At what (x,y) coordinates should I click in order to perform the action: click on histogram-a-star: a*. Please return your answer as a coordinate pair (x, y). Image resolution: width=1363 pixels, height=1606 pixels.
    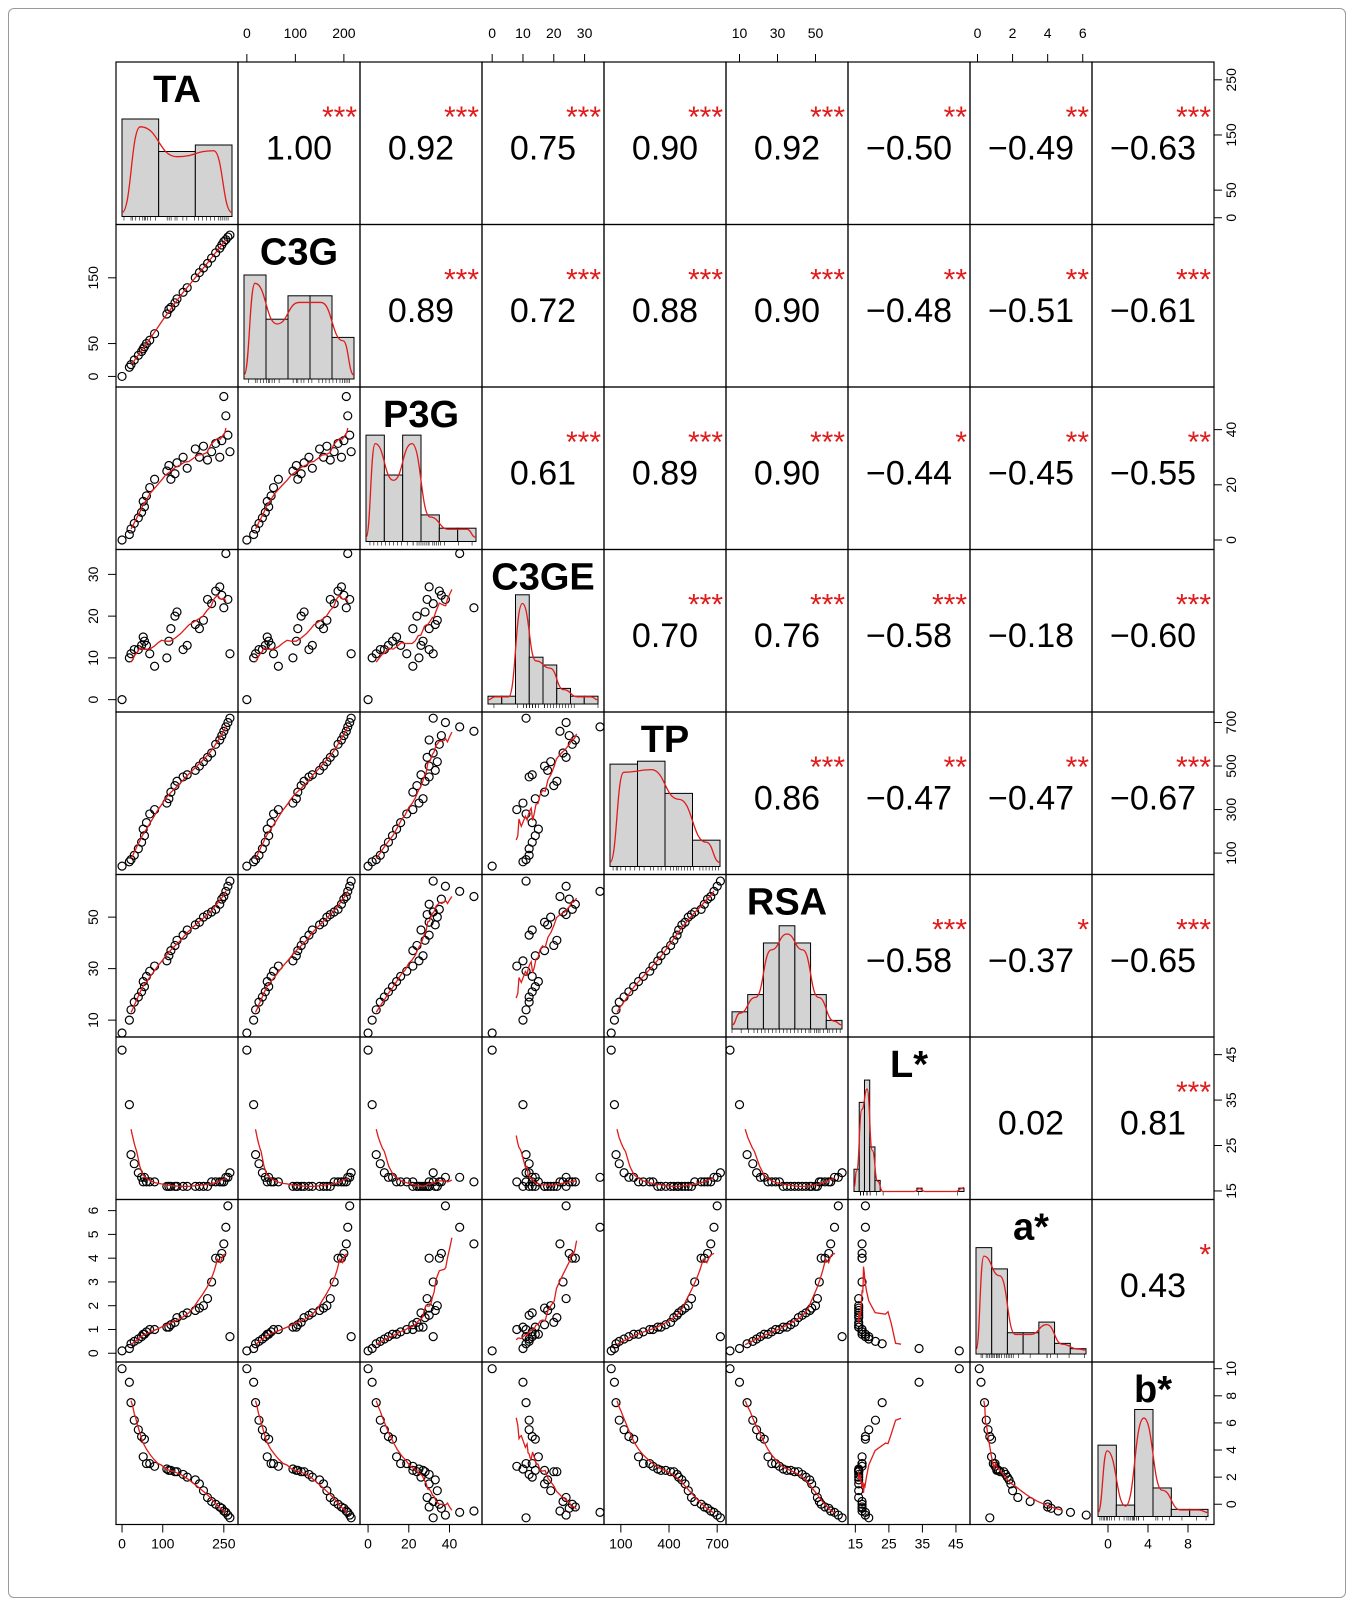
    Looking at the image, I should click on (1031, 1282).